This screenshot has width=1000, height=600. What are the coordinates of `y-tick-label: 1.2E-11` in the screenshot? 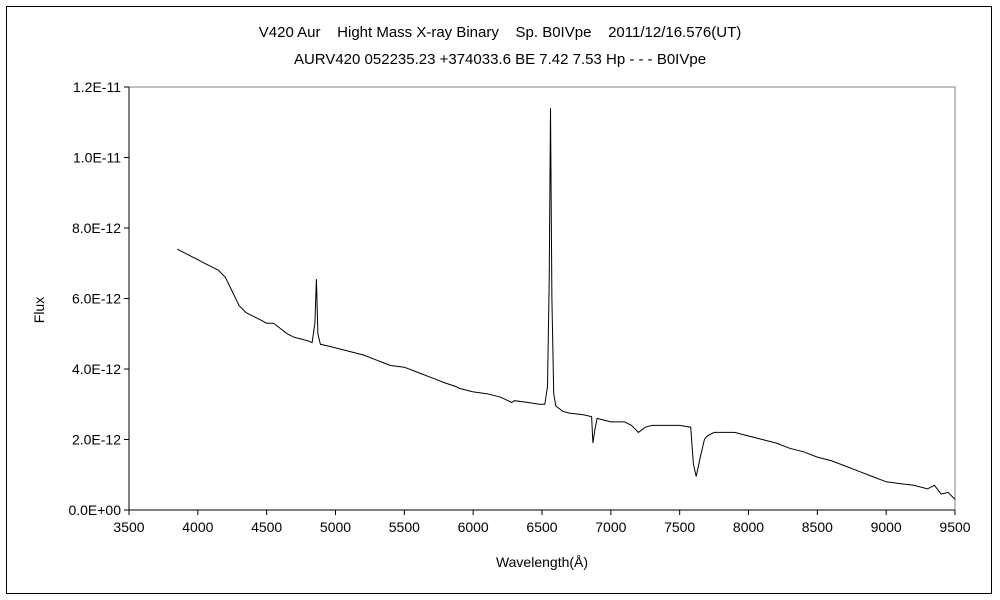 It's located at (97, 87).